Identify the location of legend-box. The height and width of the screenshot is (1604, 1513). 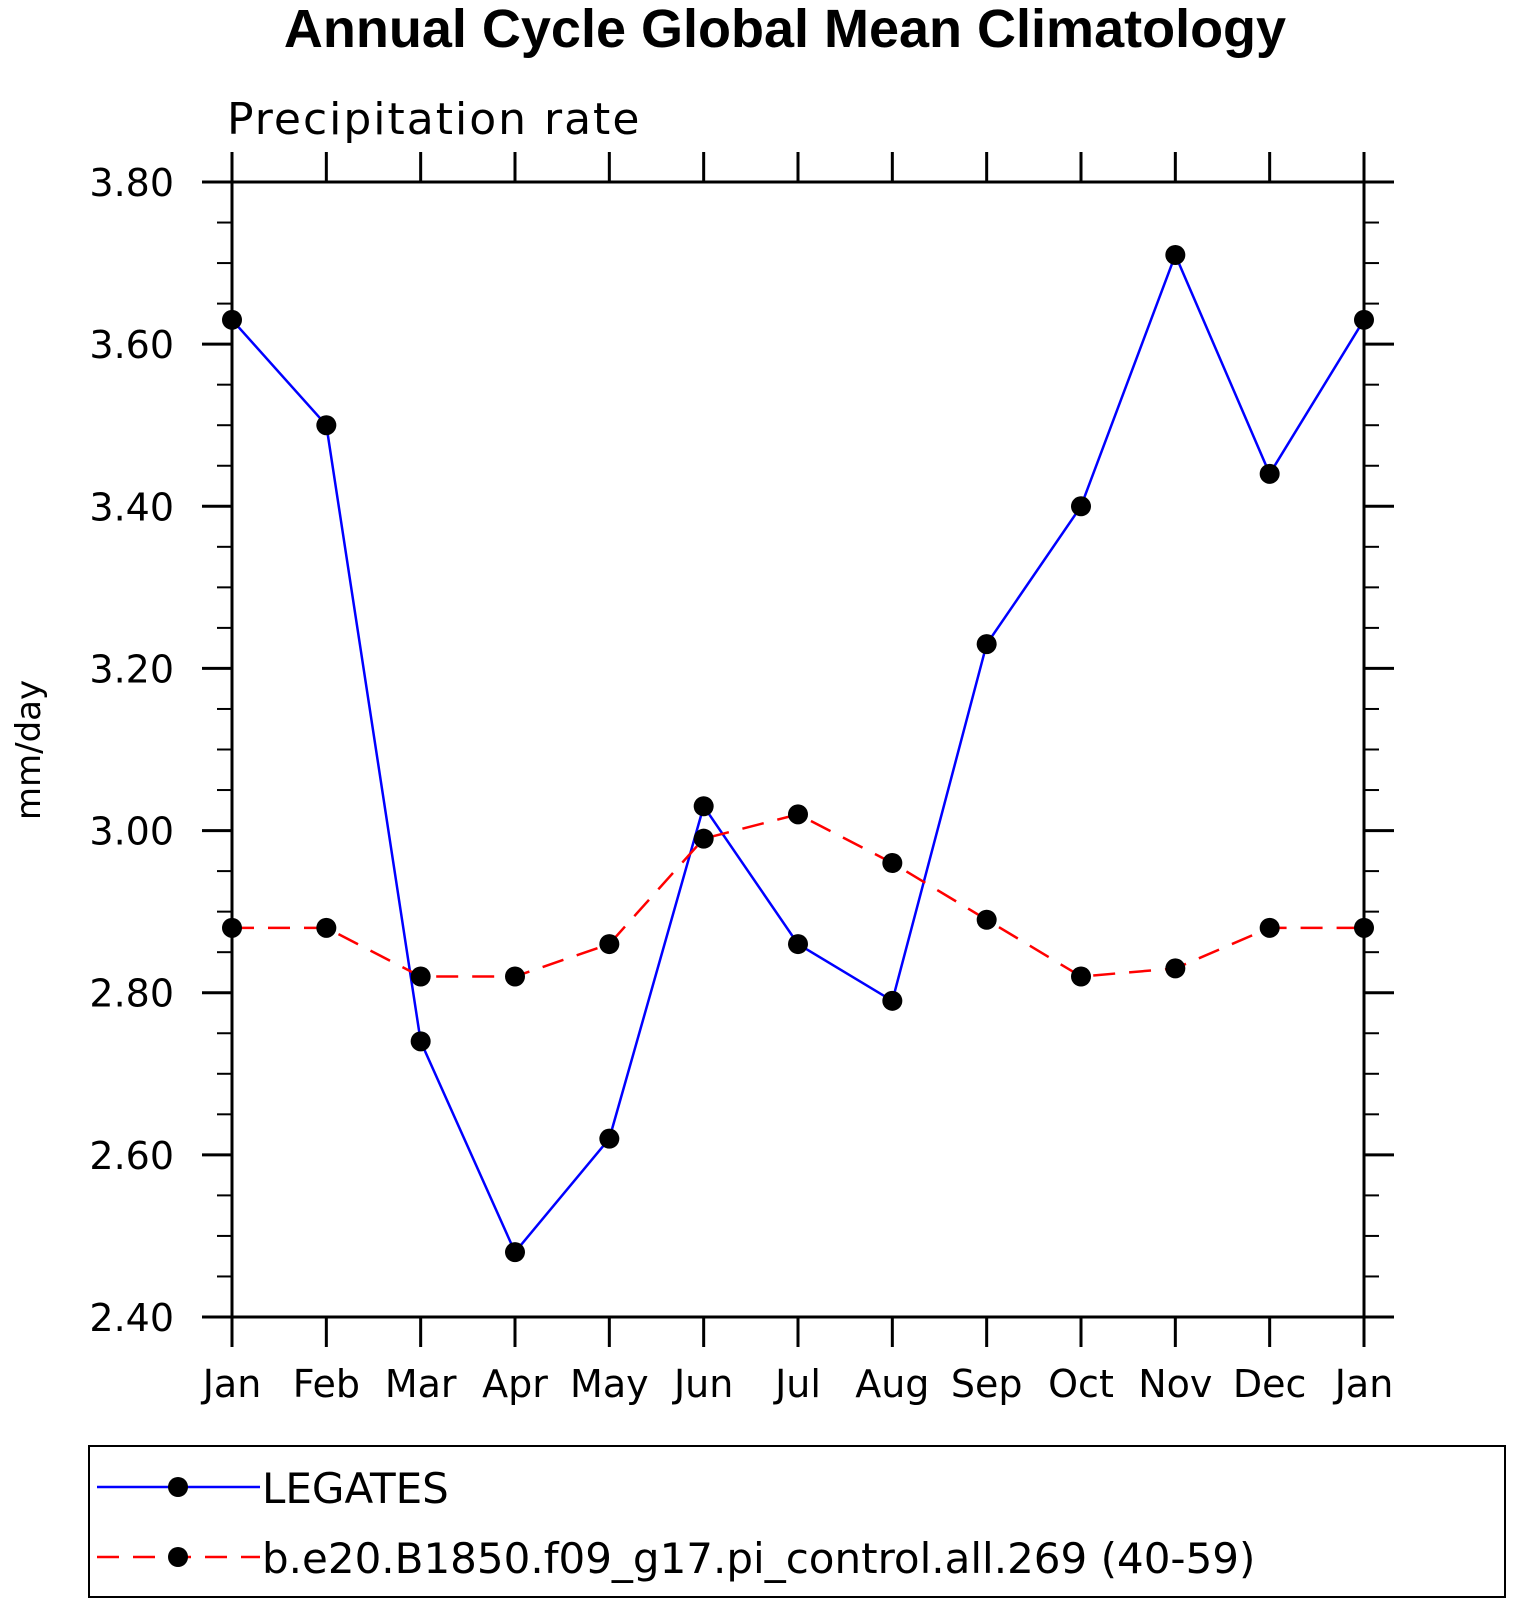
(797, 1521).